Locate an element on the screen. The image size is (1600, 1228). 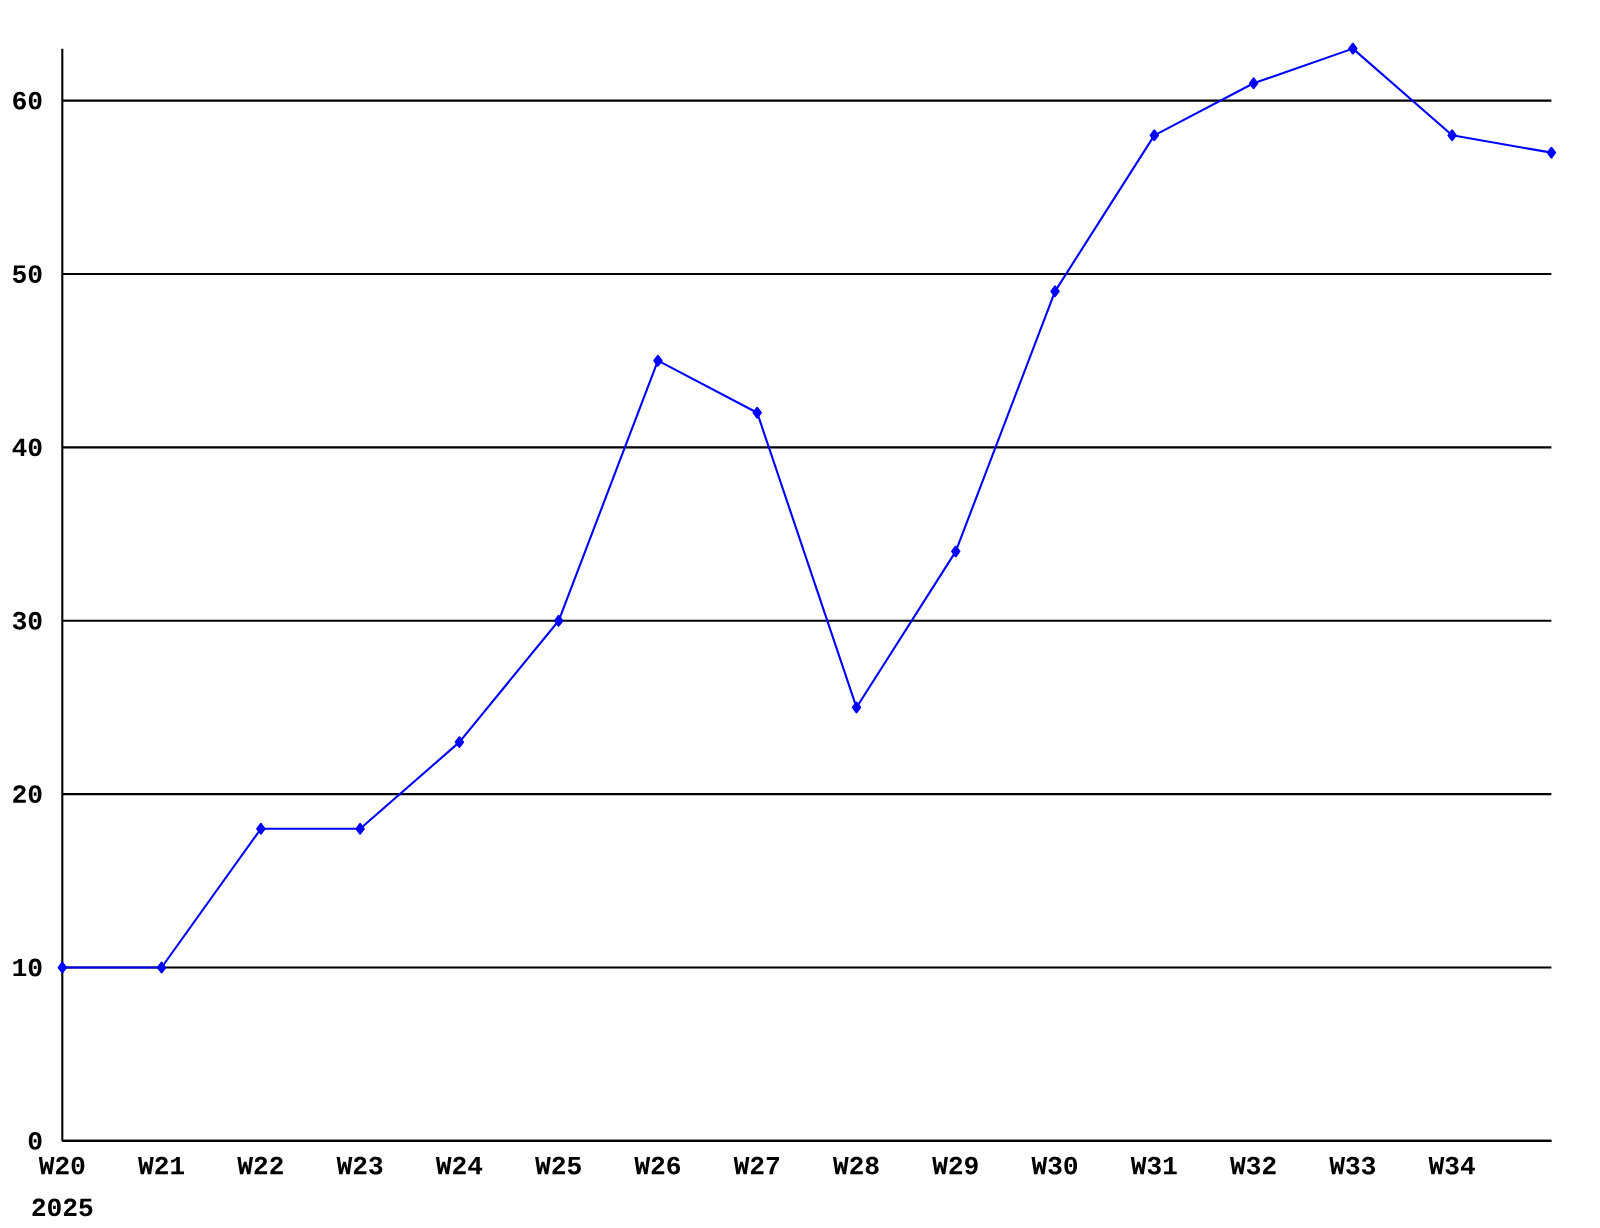
x-tick-label: W30 is located at coordinates (1054, 1165).